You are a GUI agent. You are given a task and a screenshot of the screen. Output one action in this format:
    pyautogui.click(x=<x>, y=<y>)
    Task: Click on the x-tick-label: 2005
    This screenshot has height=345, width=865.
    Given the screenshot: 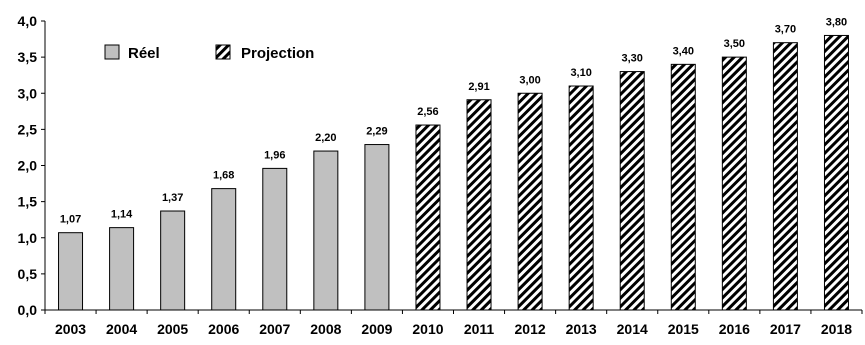 What is the action you would take?
    pyautogui.click(x=172, y=329)
    